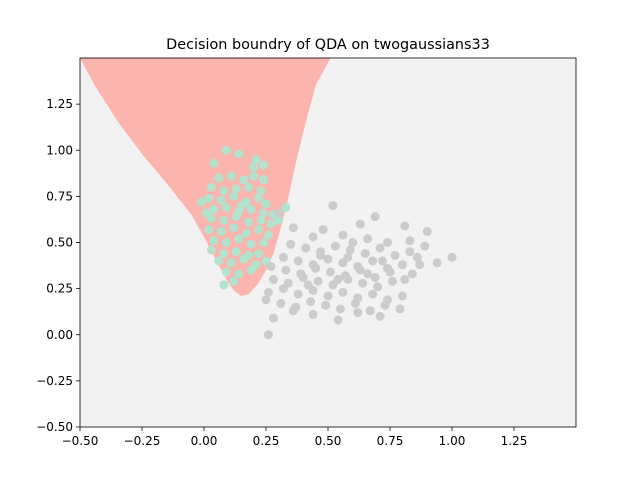 The image size is (640, 480). I want to click on x-tick-label: −0.50, so click(80, 441).